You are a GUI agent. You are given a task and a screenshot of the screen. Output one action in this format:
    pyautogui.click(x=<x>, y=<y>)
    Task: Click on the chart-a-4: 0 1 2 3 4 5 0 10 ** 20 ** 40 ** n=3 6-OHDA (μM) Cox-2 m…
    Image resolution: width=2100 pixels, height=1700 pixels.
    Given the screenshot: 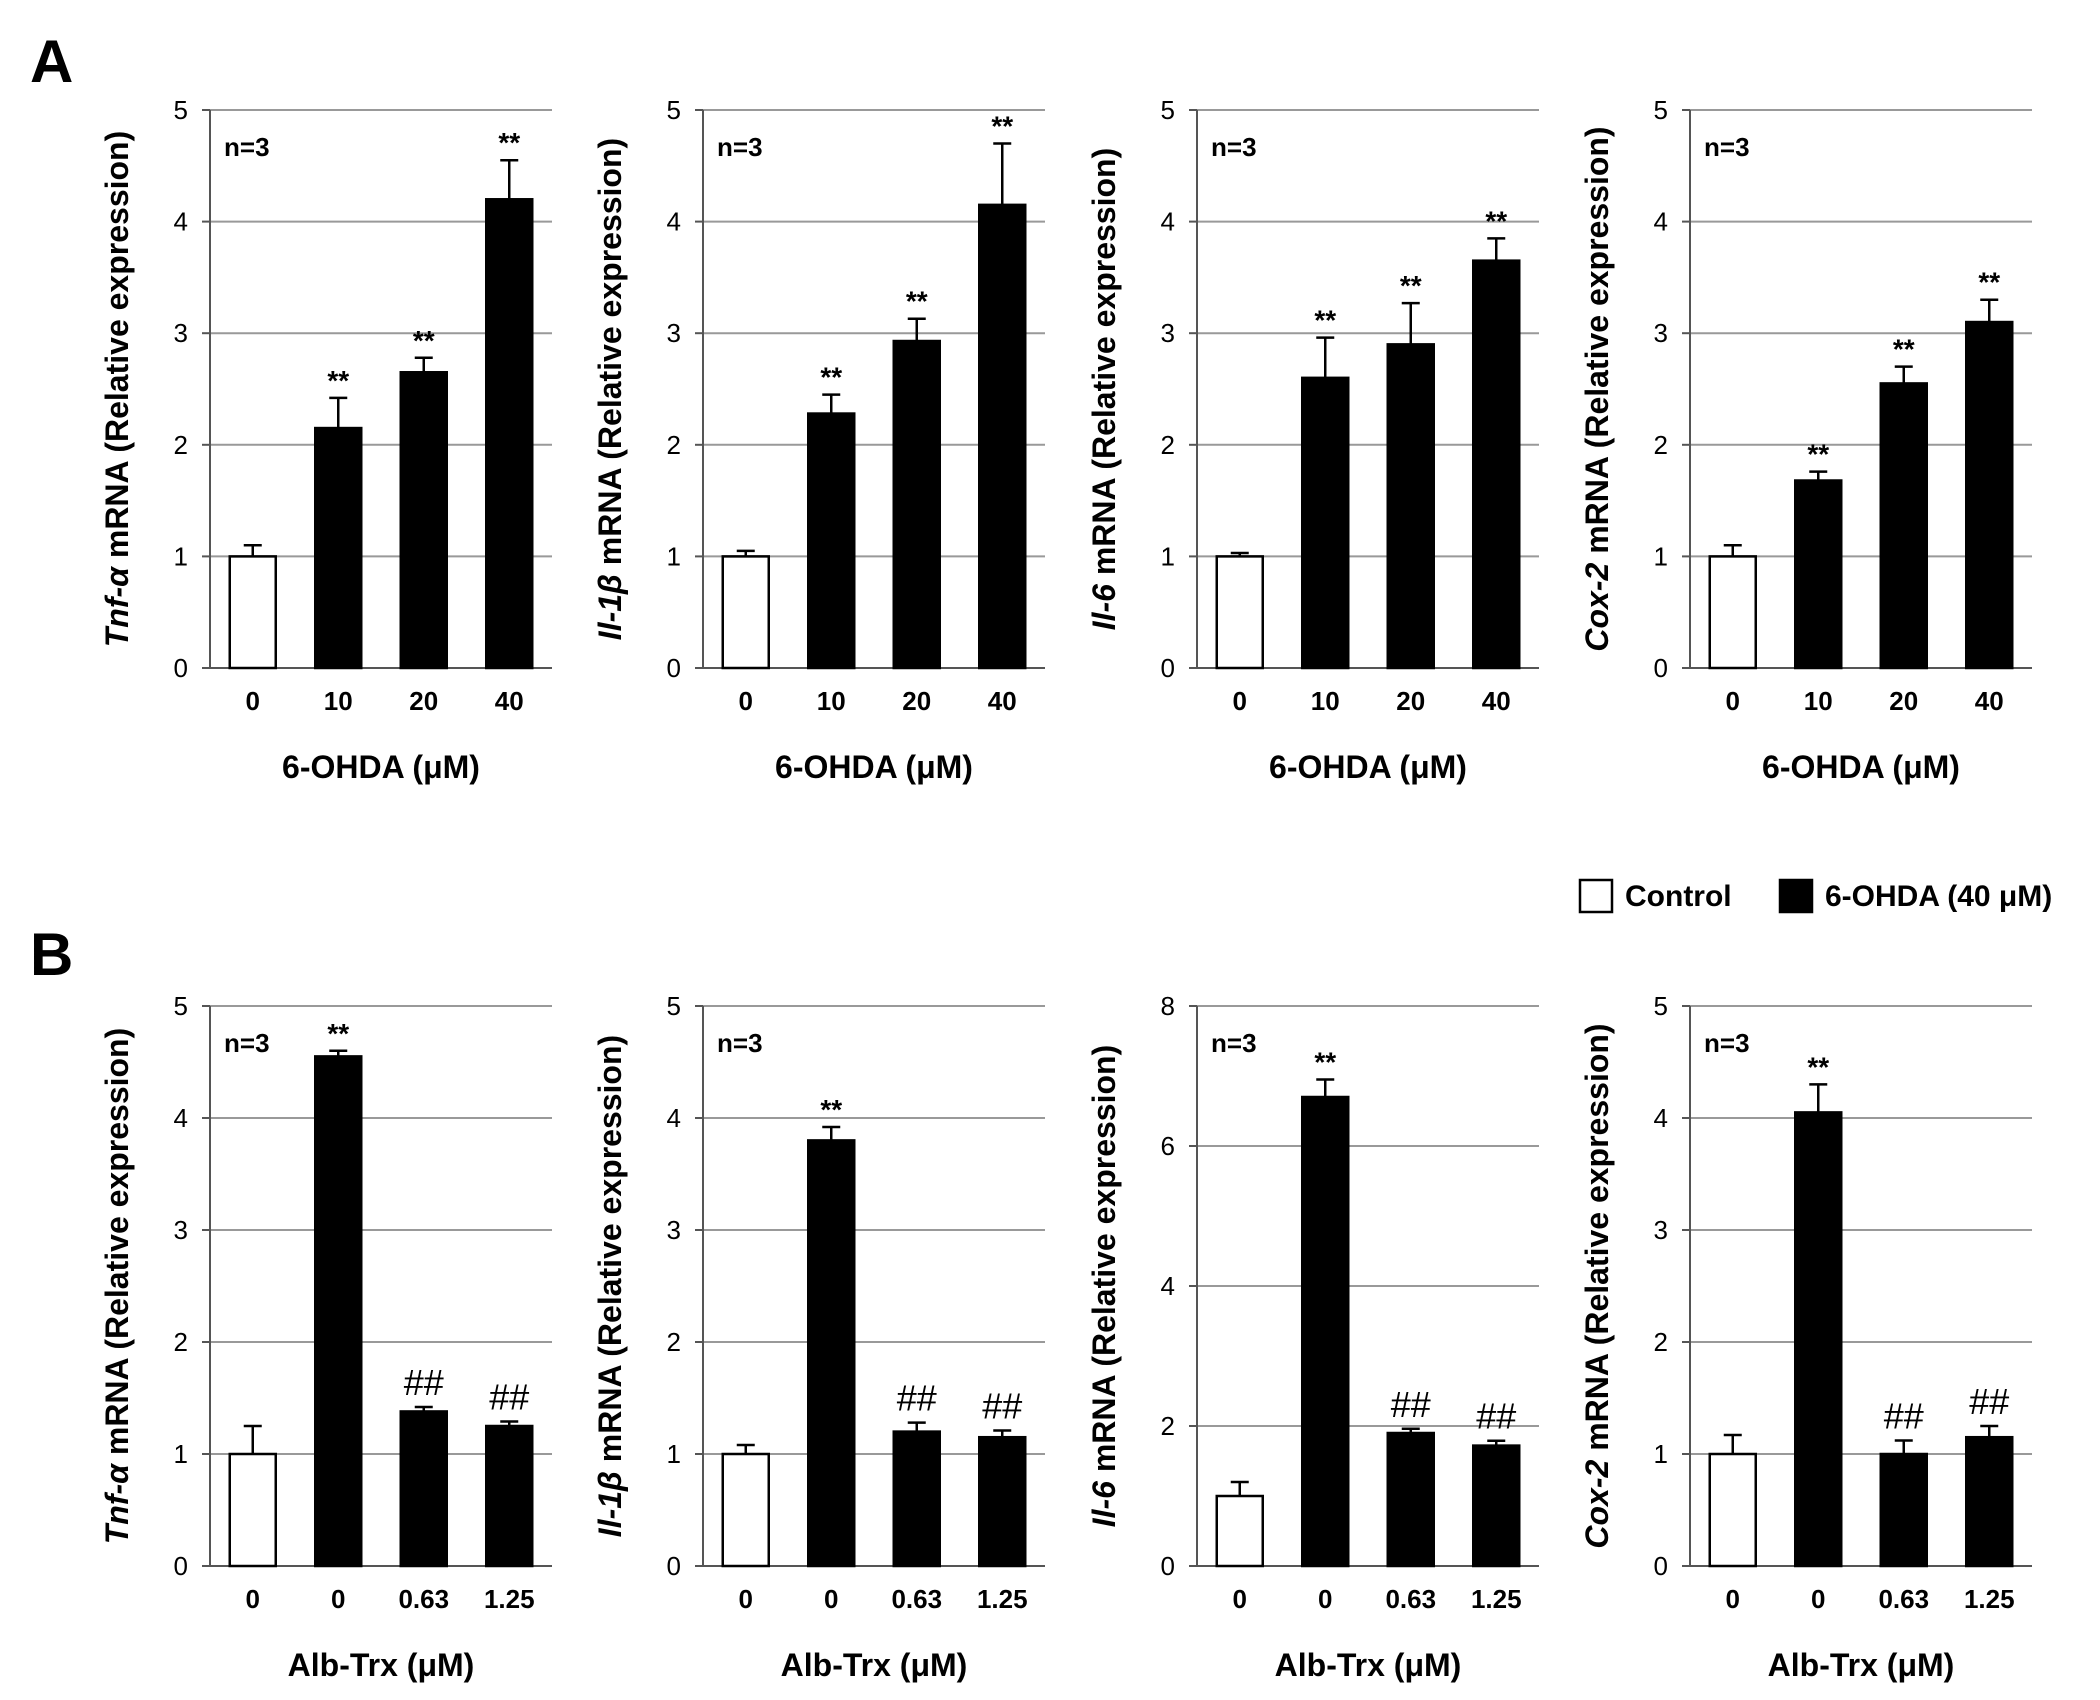 What is the action you would take?
    pyautogui.click(x=1805, y=440)
    